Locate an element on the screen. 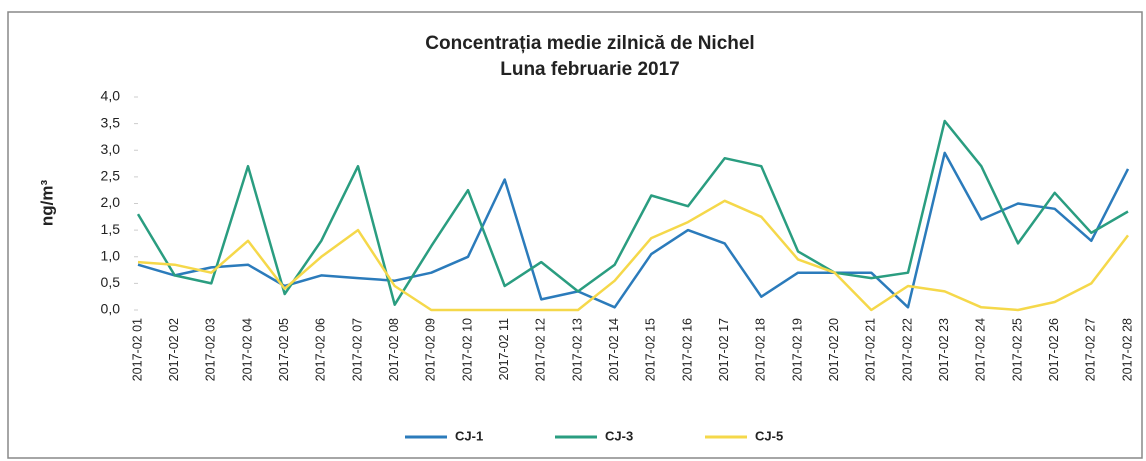 This screenshot has width=1146, height=461. x-tick-label: 2017-02 13 is located at coordinates (577, 349).